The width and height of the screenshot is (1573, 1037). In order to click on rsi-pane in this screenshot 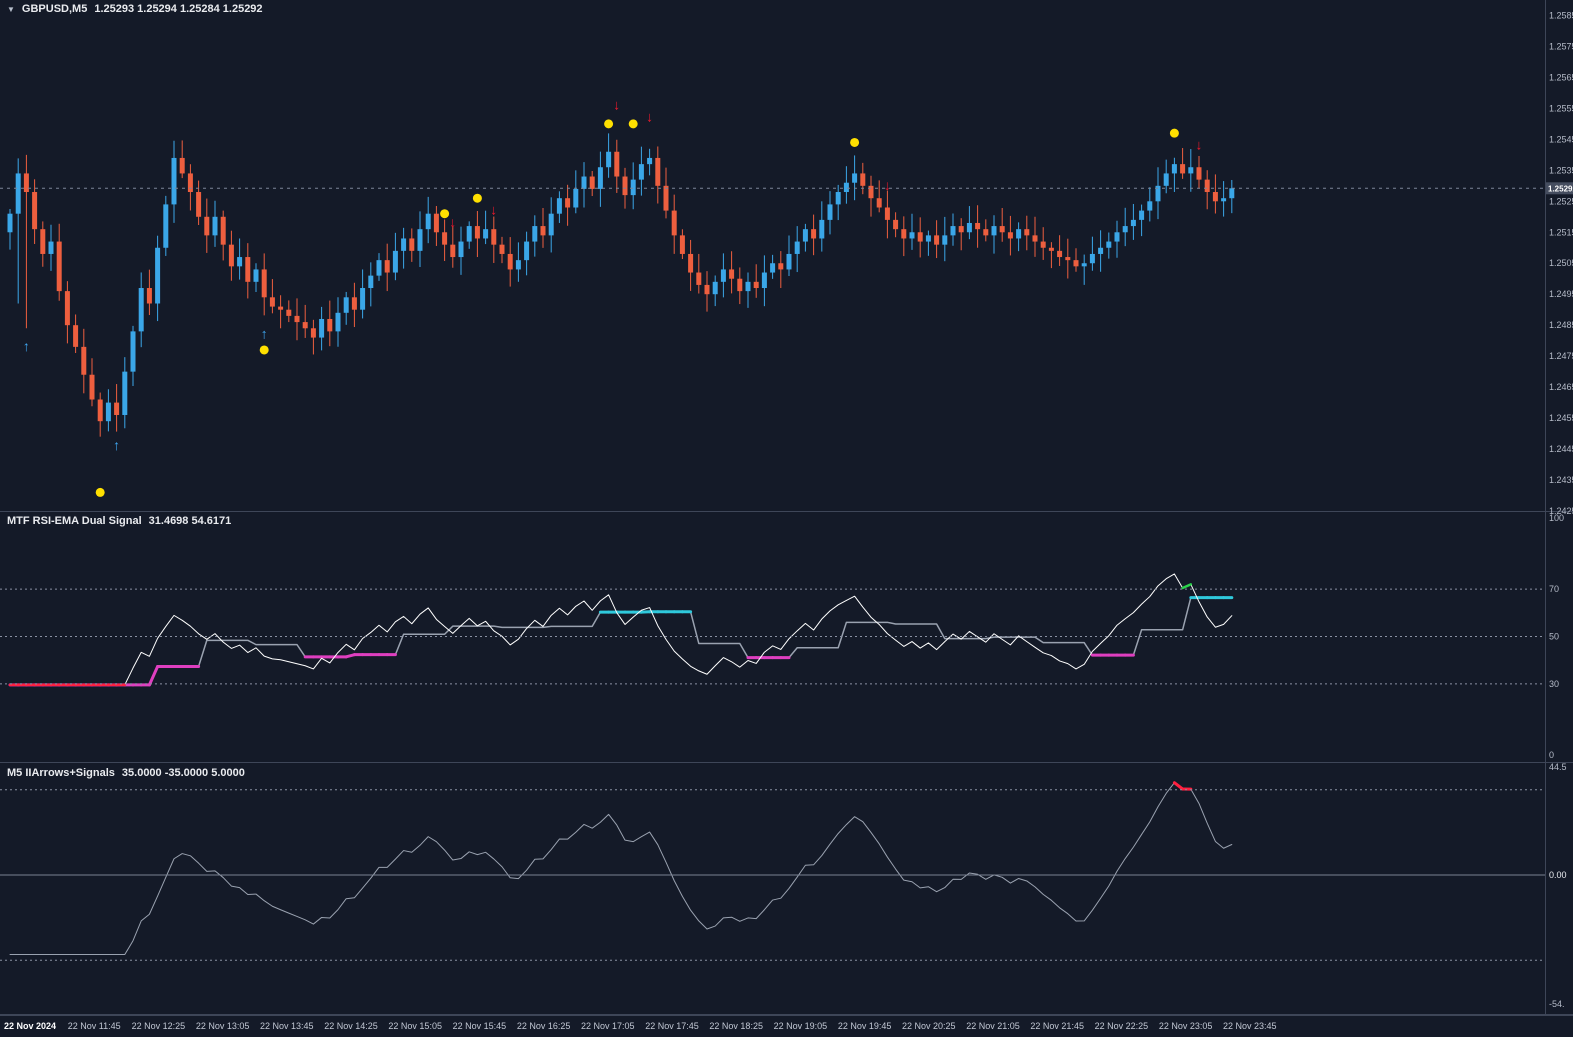, I will do `click(621, 630)`.